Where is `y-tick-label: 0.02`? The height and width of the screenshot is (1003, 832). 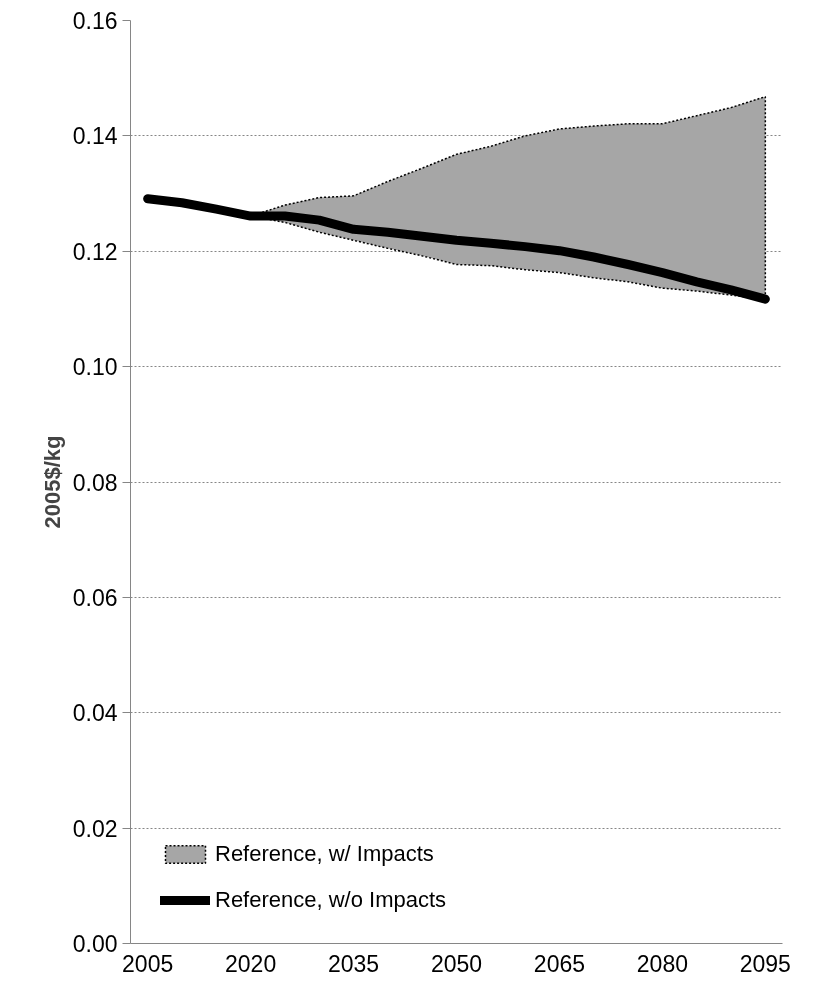
y-tick-label: 0.02 is located at coordinates (95, 828).